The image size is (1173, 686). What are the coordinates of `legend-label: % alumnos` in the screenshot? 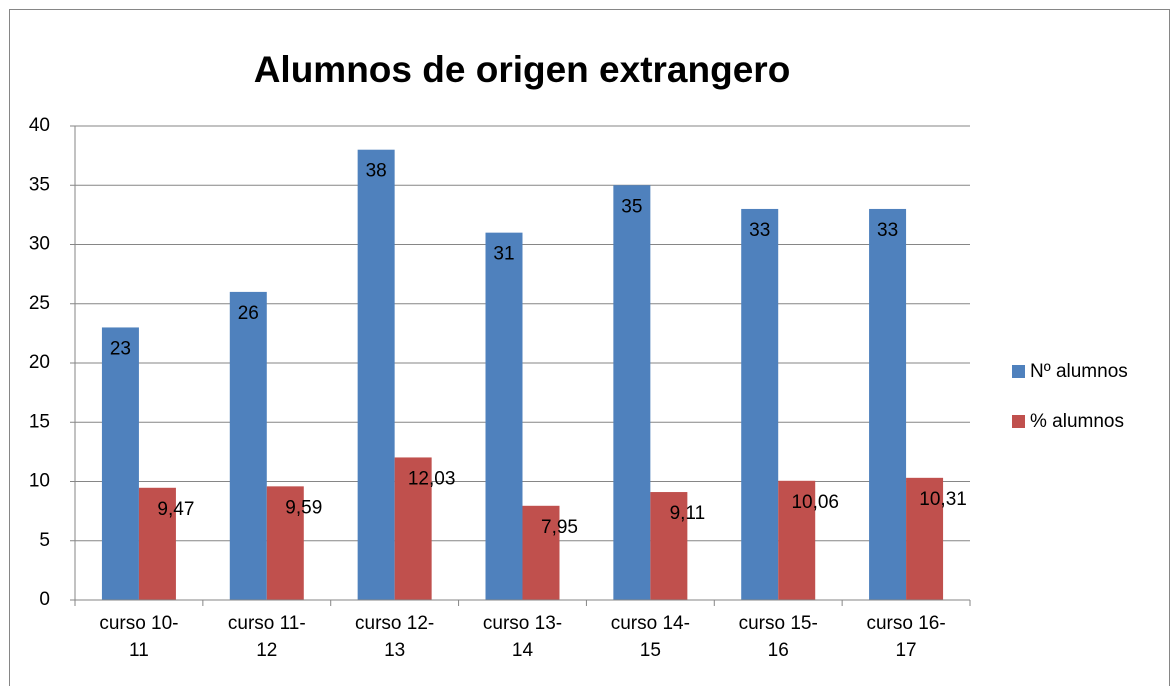 It's located at (1077, 421).